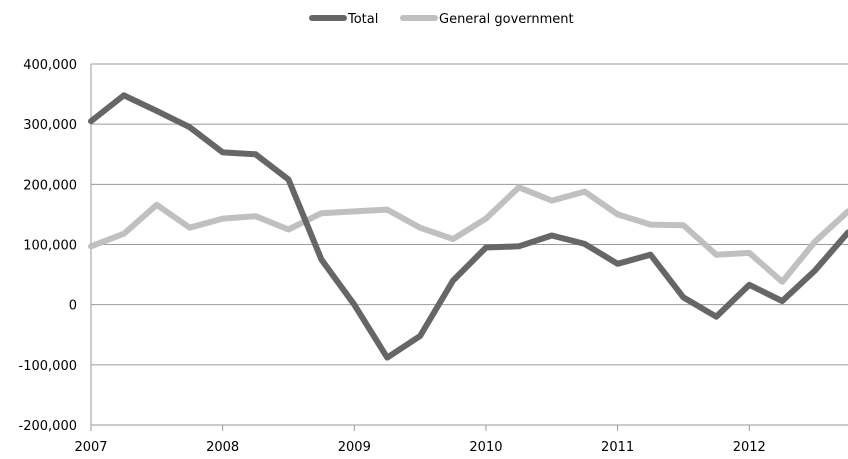 This screenshot has width=848, height=459. Describe the element at coordinates (73, 306) in the screenshot. I see `y-tick-label: 0` at that location.